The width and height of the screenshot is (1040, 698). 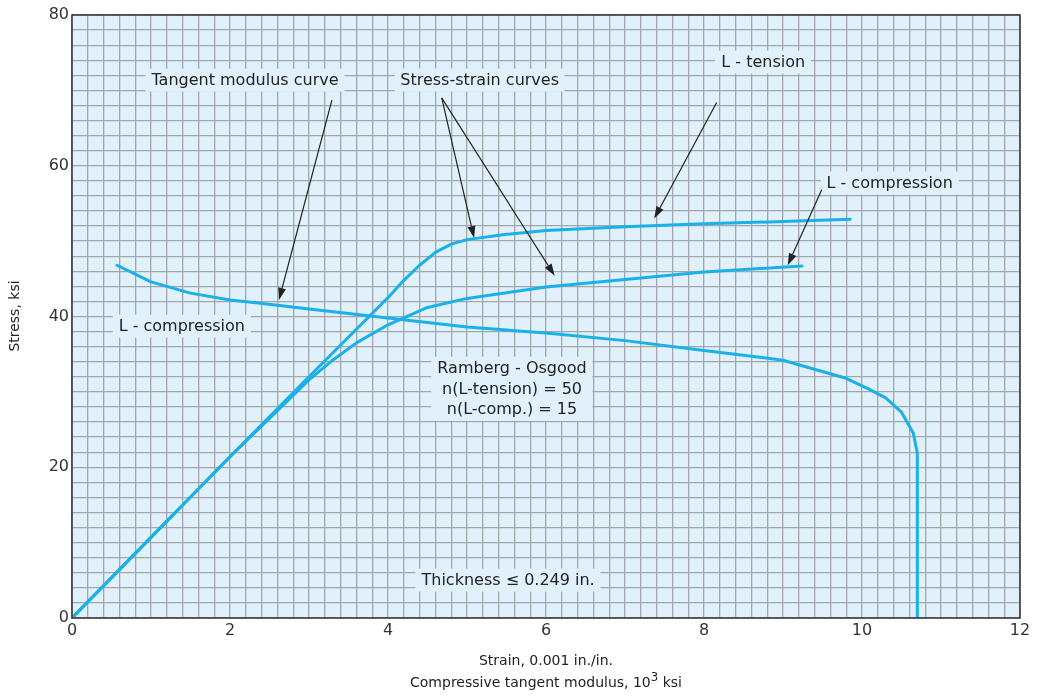 What do you see at coordinates (763, 62) in the screenshot?
I see `annotation: L - tension` at bounding box center [763, 62].